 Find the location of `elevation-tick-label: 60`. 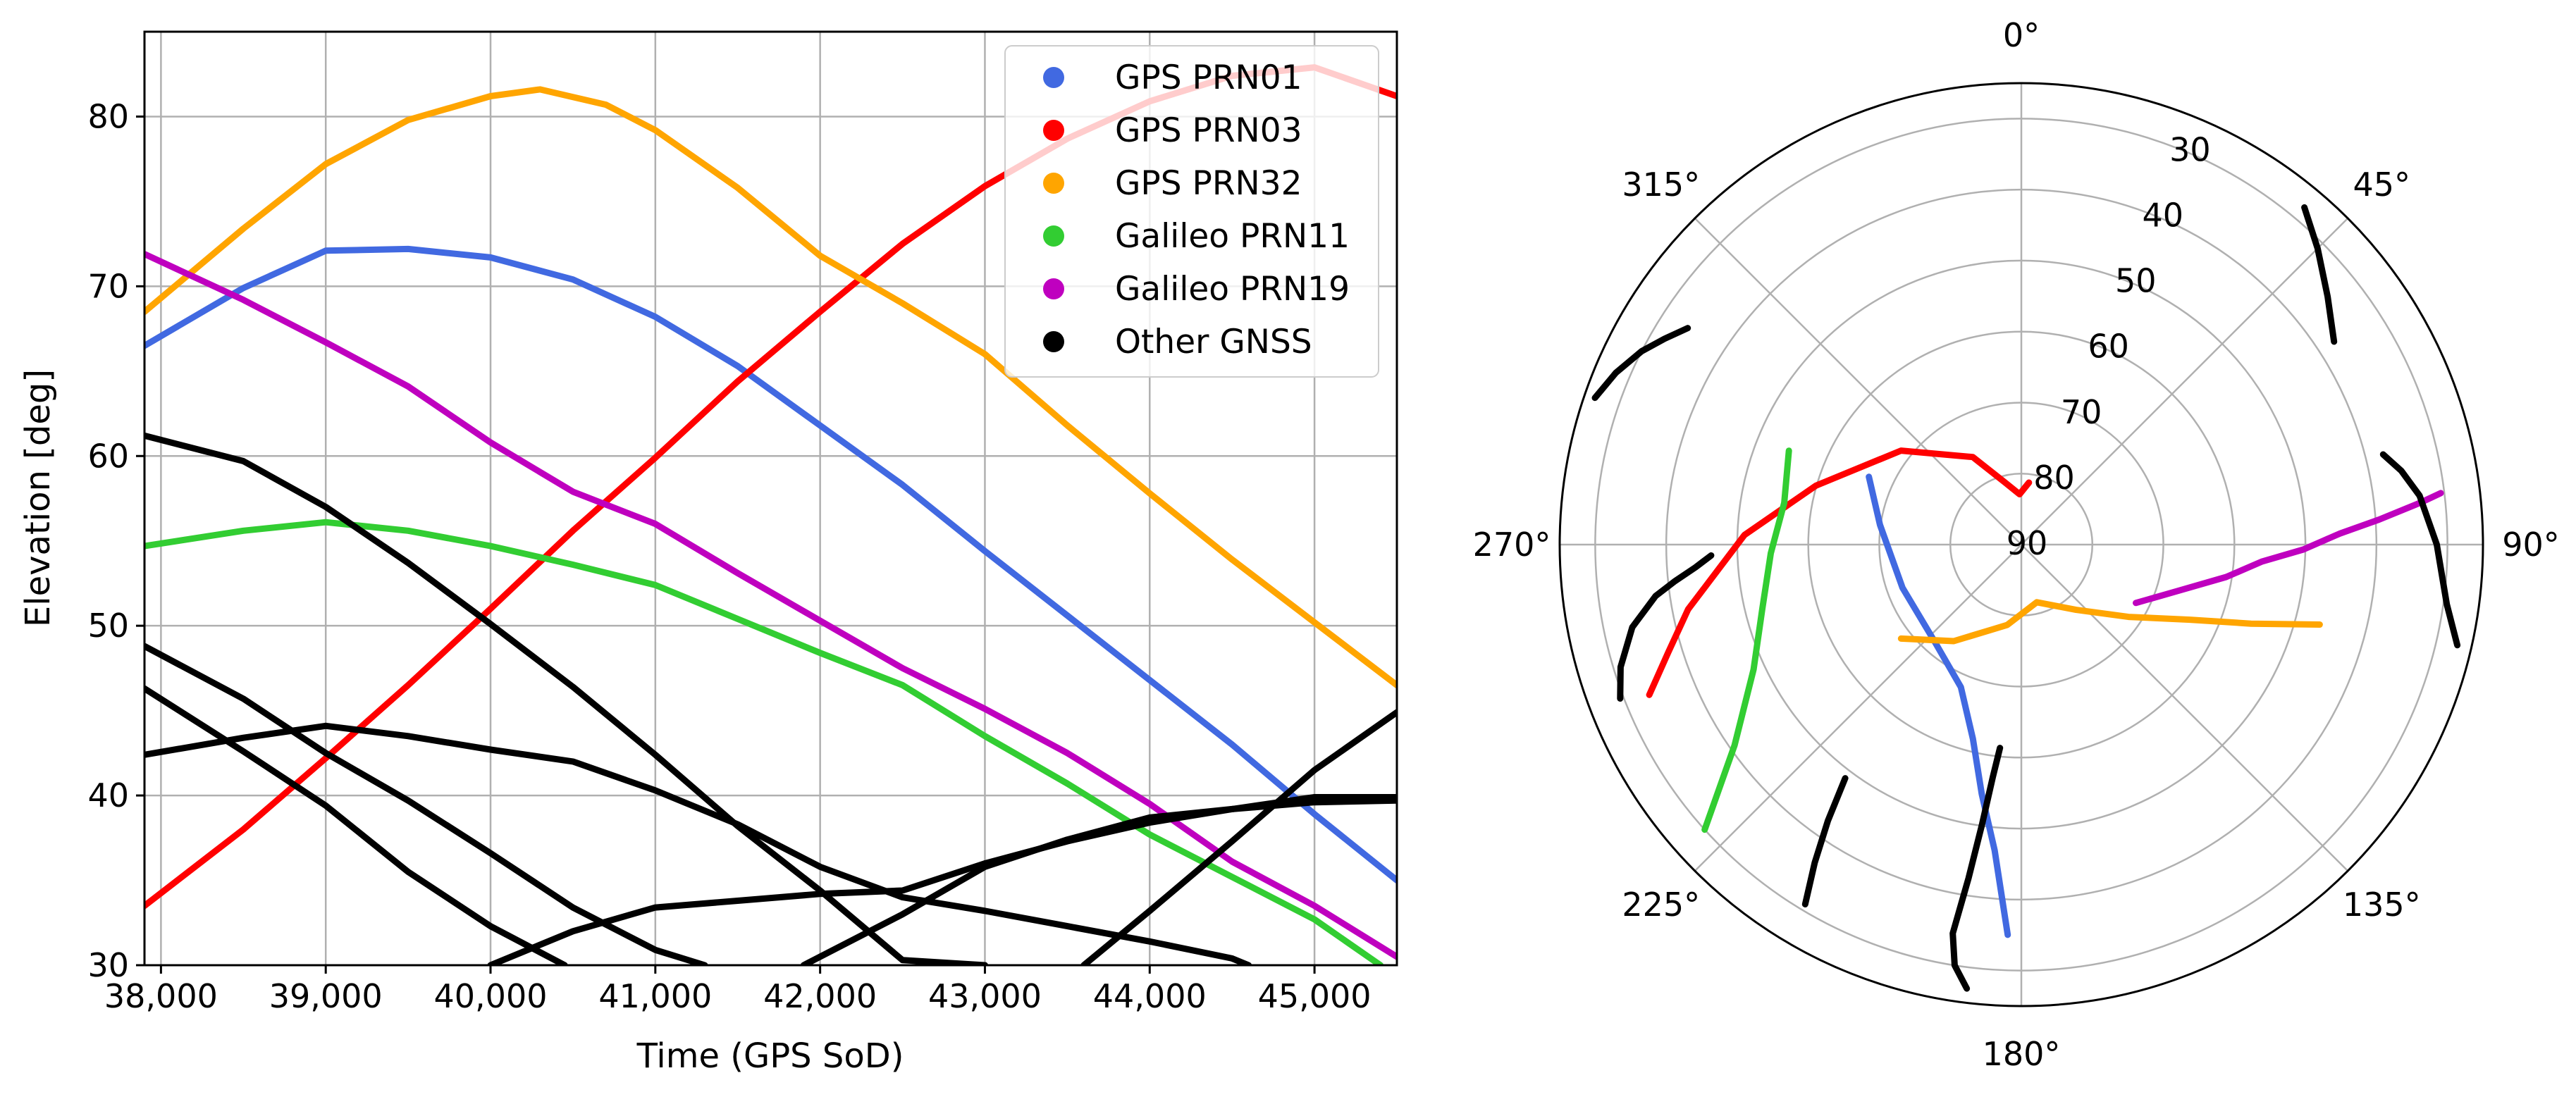

elevation-tick-label: 60 is located at coordinates (2108, 347).